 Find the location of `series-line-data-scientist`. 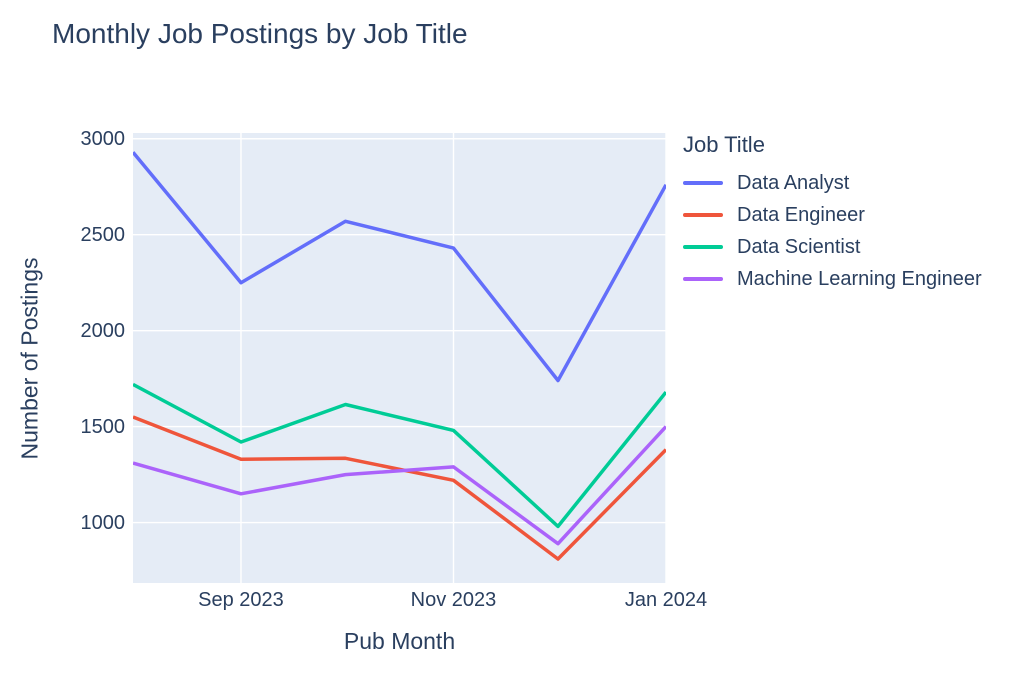

series-line-data-scientist is located at coordinates (399, 455).